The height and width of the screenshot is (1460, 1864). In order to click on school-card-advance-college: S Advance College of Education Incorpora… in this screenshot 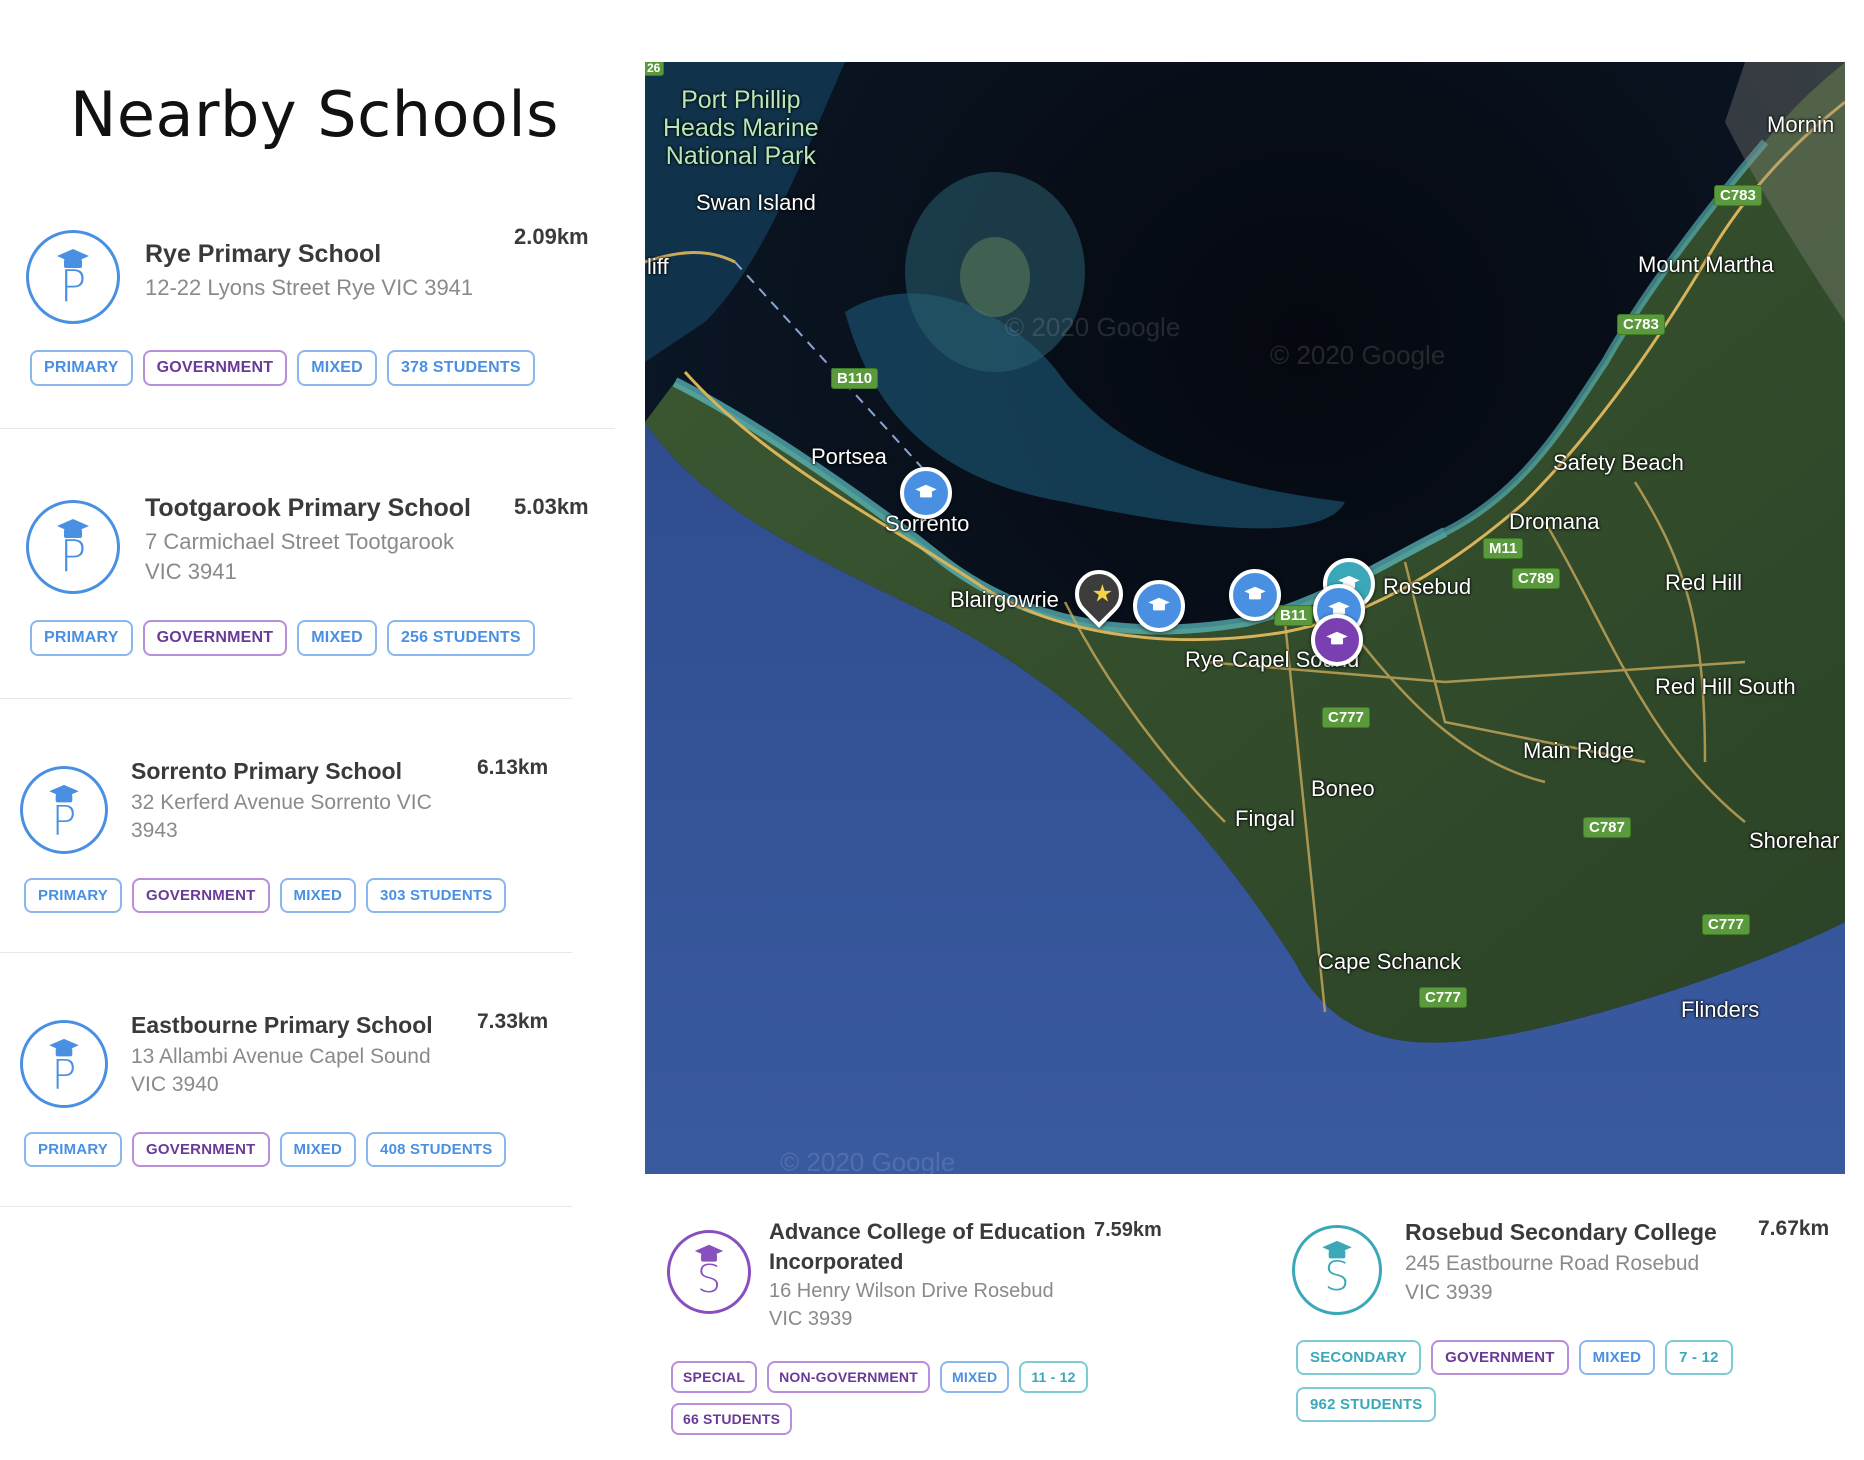, I will do `click(925, 1332)`.